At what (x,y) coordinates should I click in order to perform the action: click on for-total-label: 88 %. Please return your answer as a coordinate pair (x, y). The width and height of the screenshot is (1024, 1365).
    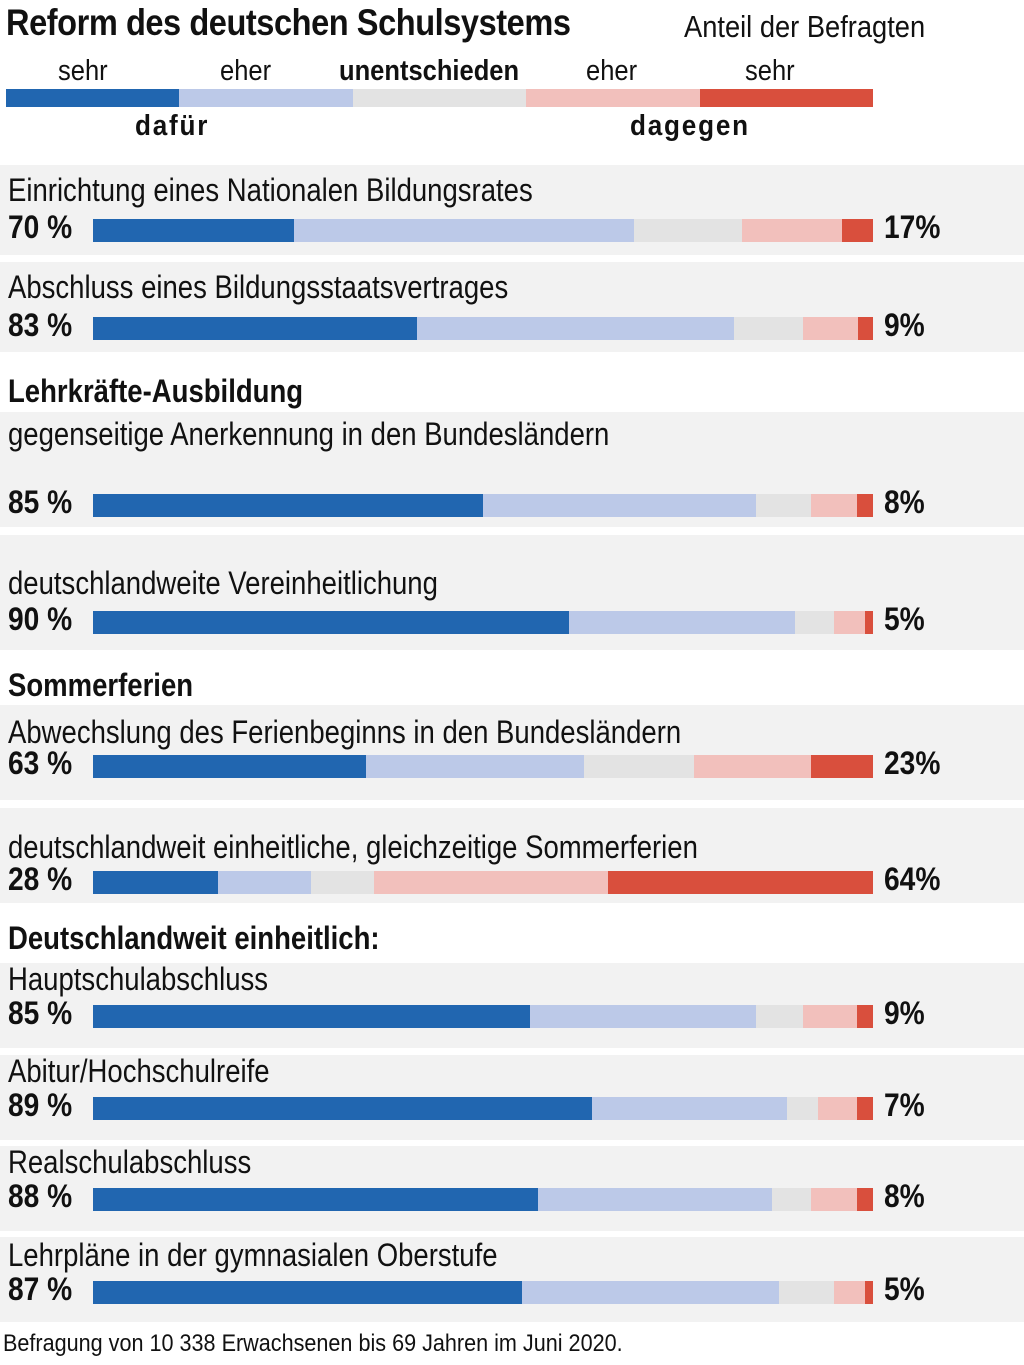
    Looking at the image, I should click on (40, 1196).